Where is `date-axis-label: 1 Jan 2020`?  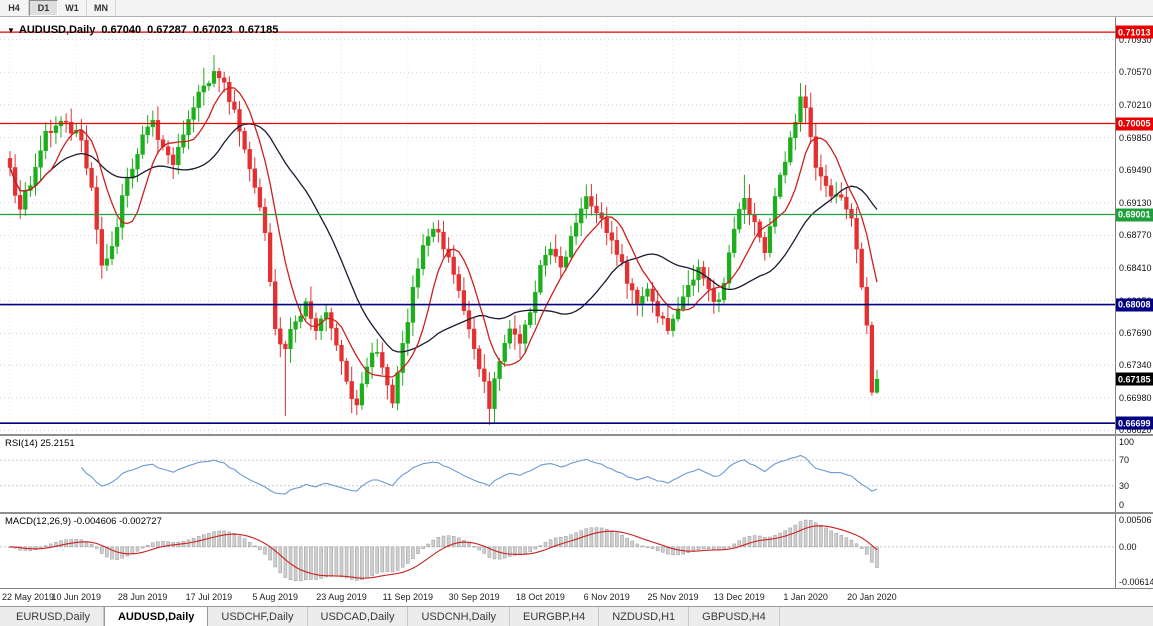
date-axis-label: 1 Jan 2020 is located at coordinates (805, 597).